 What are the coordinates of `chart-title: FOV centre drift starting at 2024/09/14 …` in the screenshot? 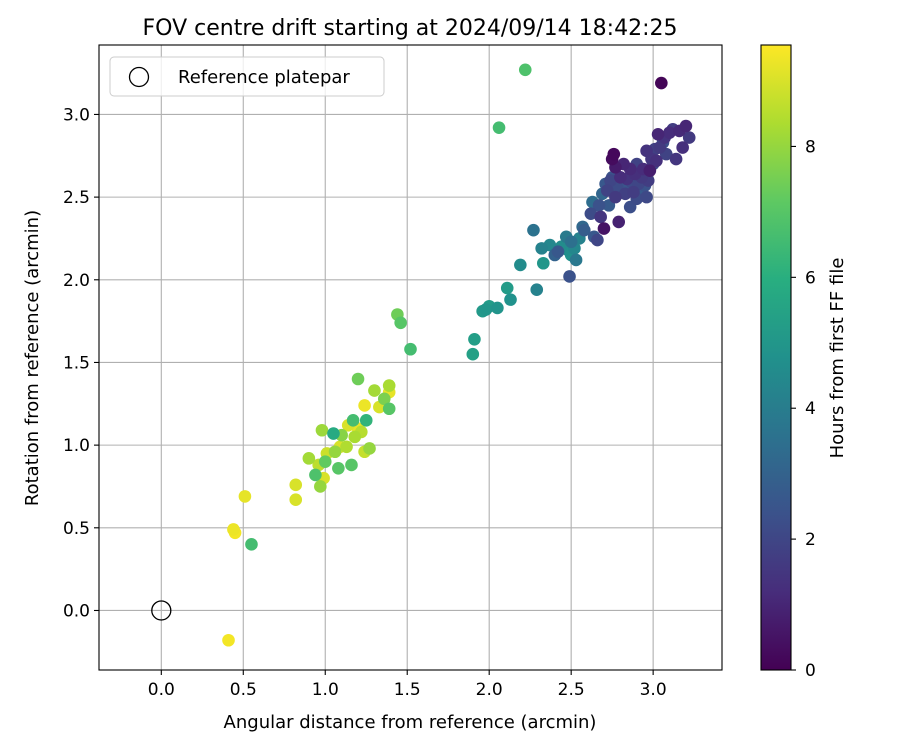 It's located at (410, 28).